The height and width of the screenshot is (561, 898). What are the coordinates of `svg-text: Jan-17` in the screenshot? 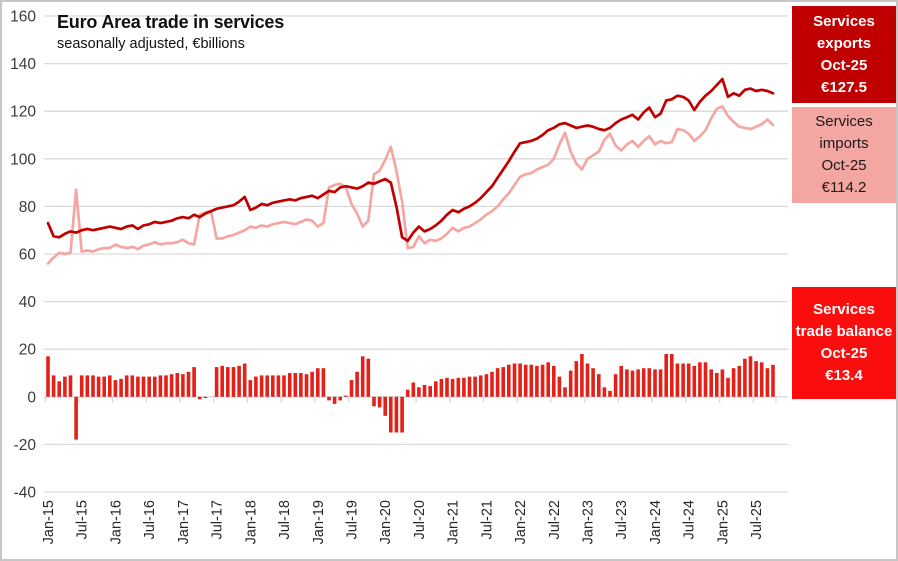 It's located at (184, 522).